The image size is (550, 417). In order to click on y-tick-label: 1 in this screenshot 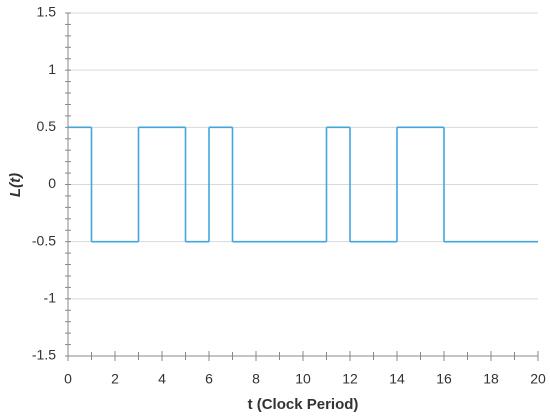, I will do `click(52, 69)`.